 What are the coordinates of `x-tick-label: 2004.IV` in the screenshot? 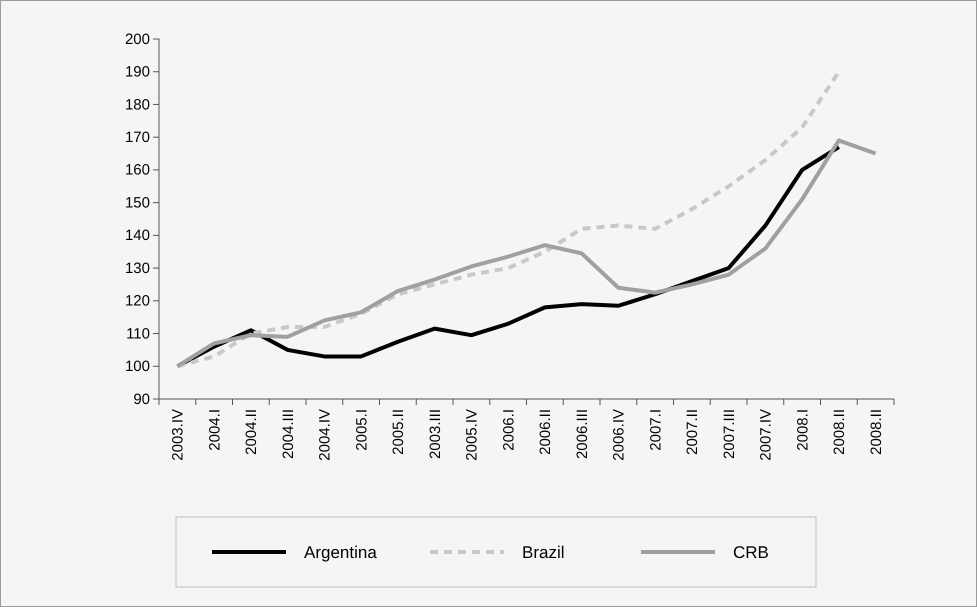 It's located at (325, 435).